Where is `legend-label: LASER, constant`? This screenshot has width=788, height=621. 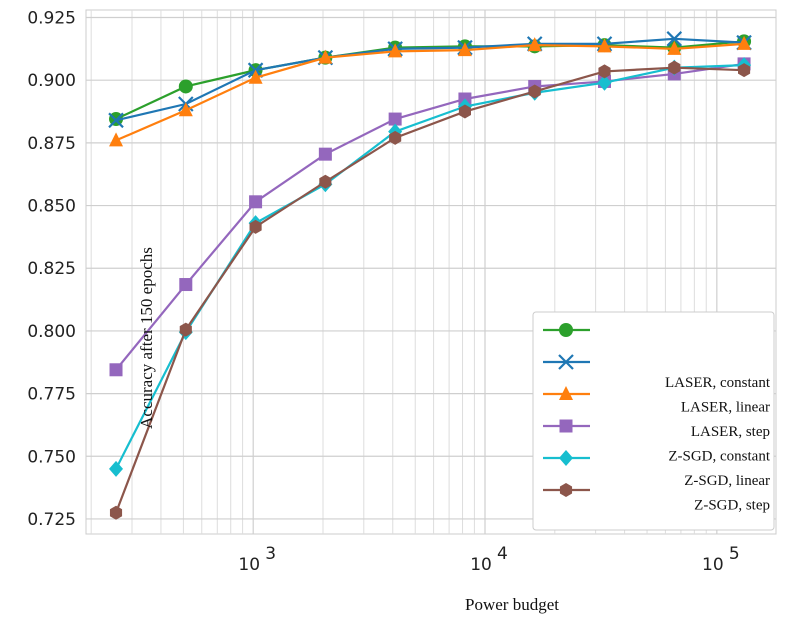
legend-label: LASER, constant is located at coordinates (718, 383).